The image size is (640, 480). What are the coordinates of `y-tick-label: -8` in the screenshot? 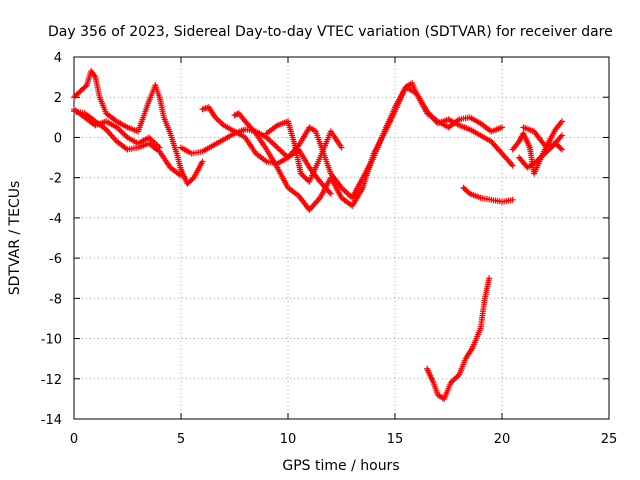 It's located at (55, 299).